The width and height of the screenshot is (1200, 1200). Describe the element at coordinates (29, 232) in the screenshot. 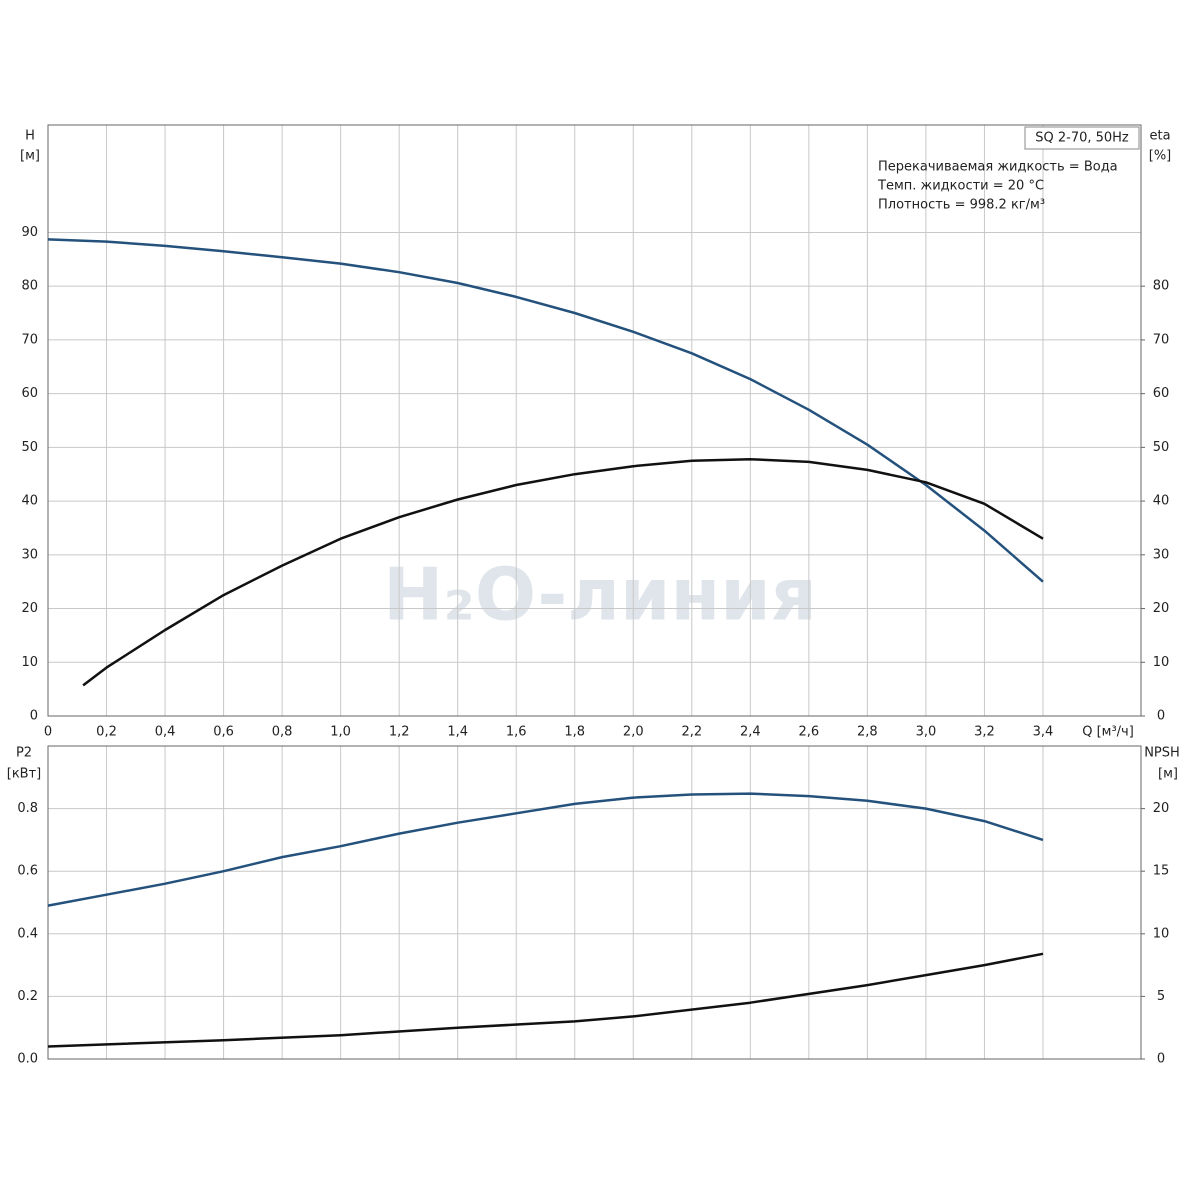

I see `y-tick-label: 90` at that location.